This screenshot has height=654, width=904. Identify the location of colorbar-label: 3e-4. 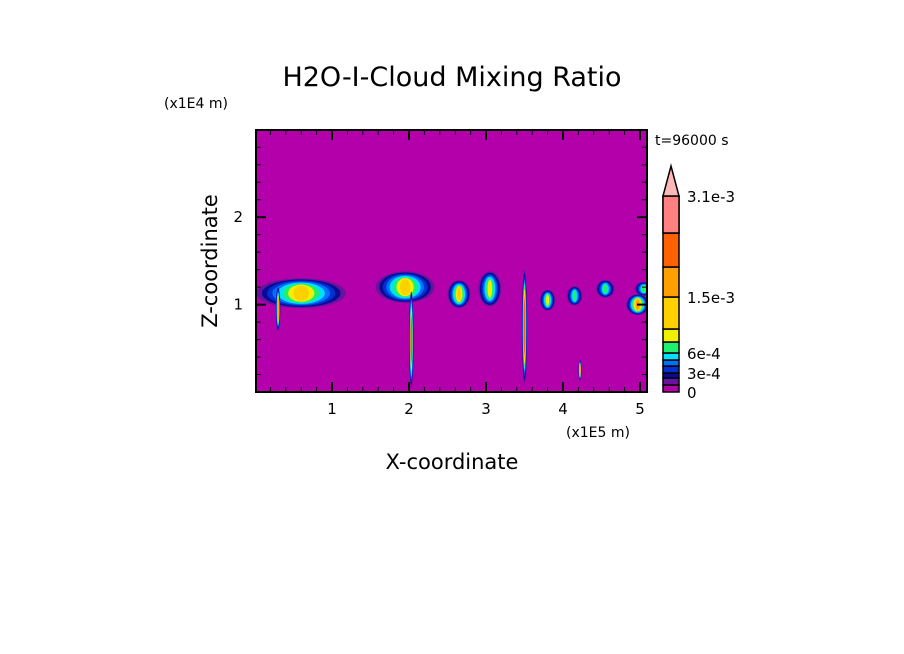
(704, 374).